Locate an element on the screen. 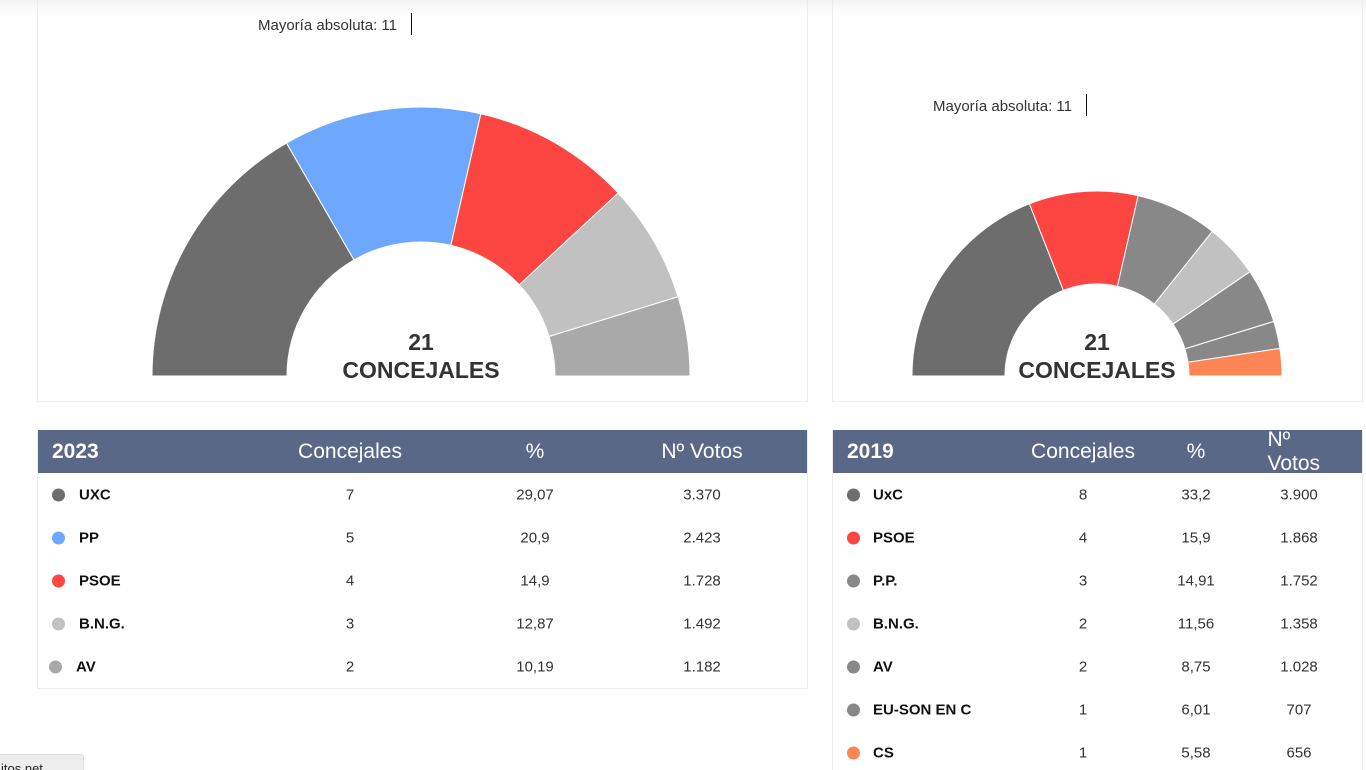  table-header: 2019 Concejales % Nº Votos is located at coordinates (1097, 451).